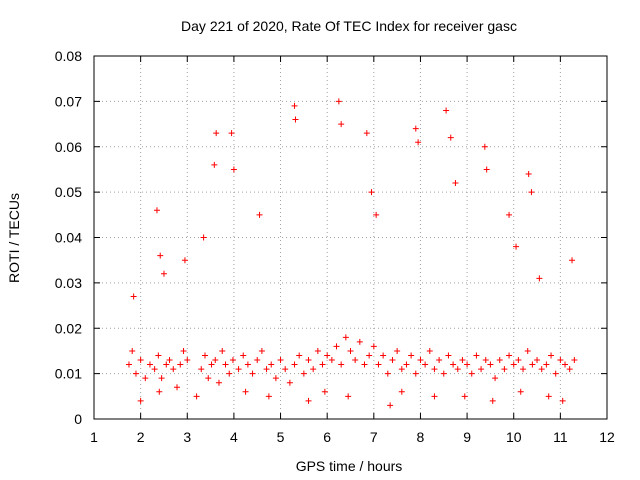  I want to click on y-tick-label: 0.02, so click(68, 328).